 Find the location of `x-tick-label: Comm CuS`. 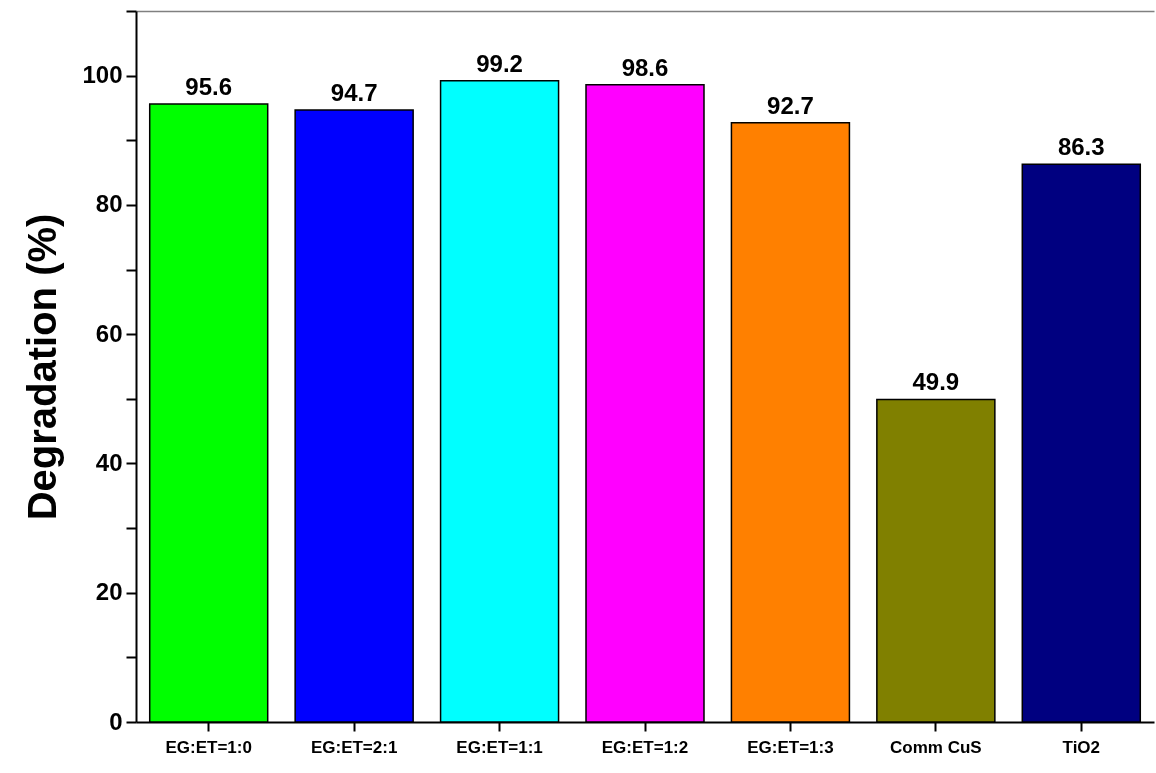

x-tick-label: Comm CuS is located at coordinates (936, 747).